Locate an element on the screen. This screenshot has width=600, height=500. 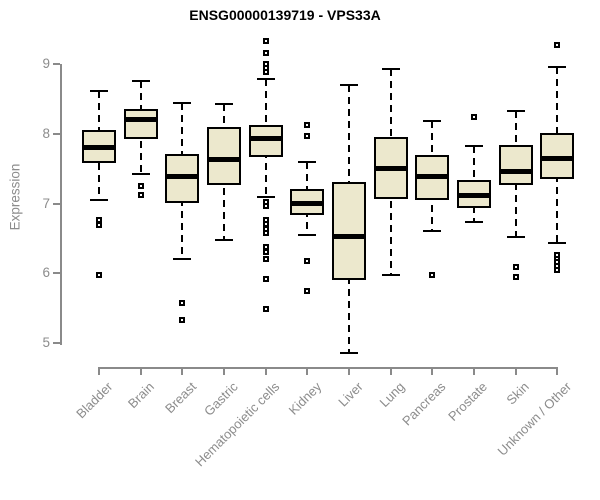
x-tick-label: Liver is located at coordinates (350, 394).